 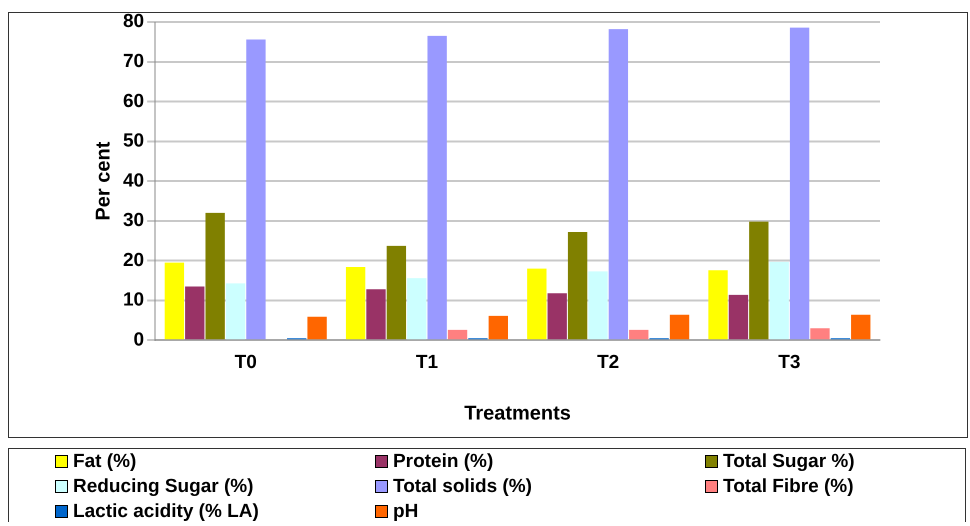 I want to click on x-tick-label: T0, so click(x=245, y=362).